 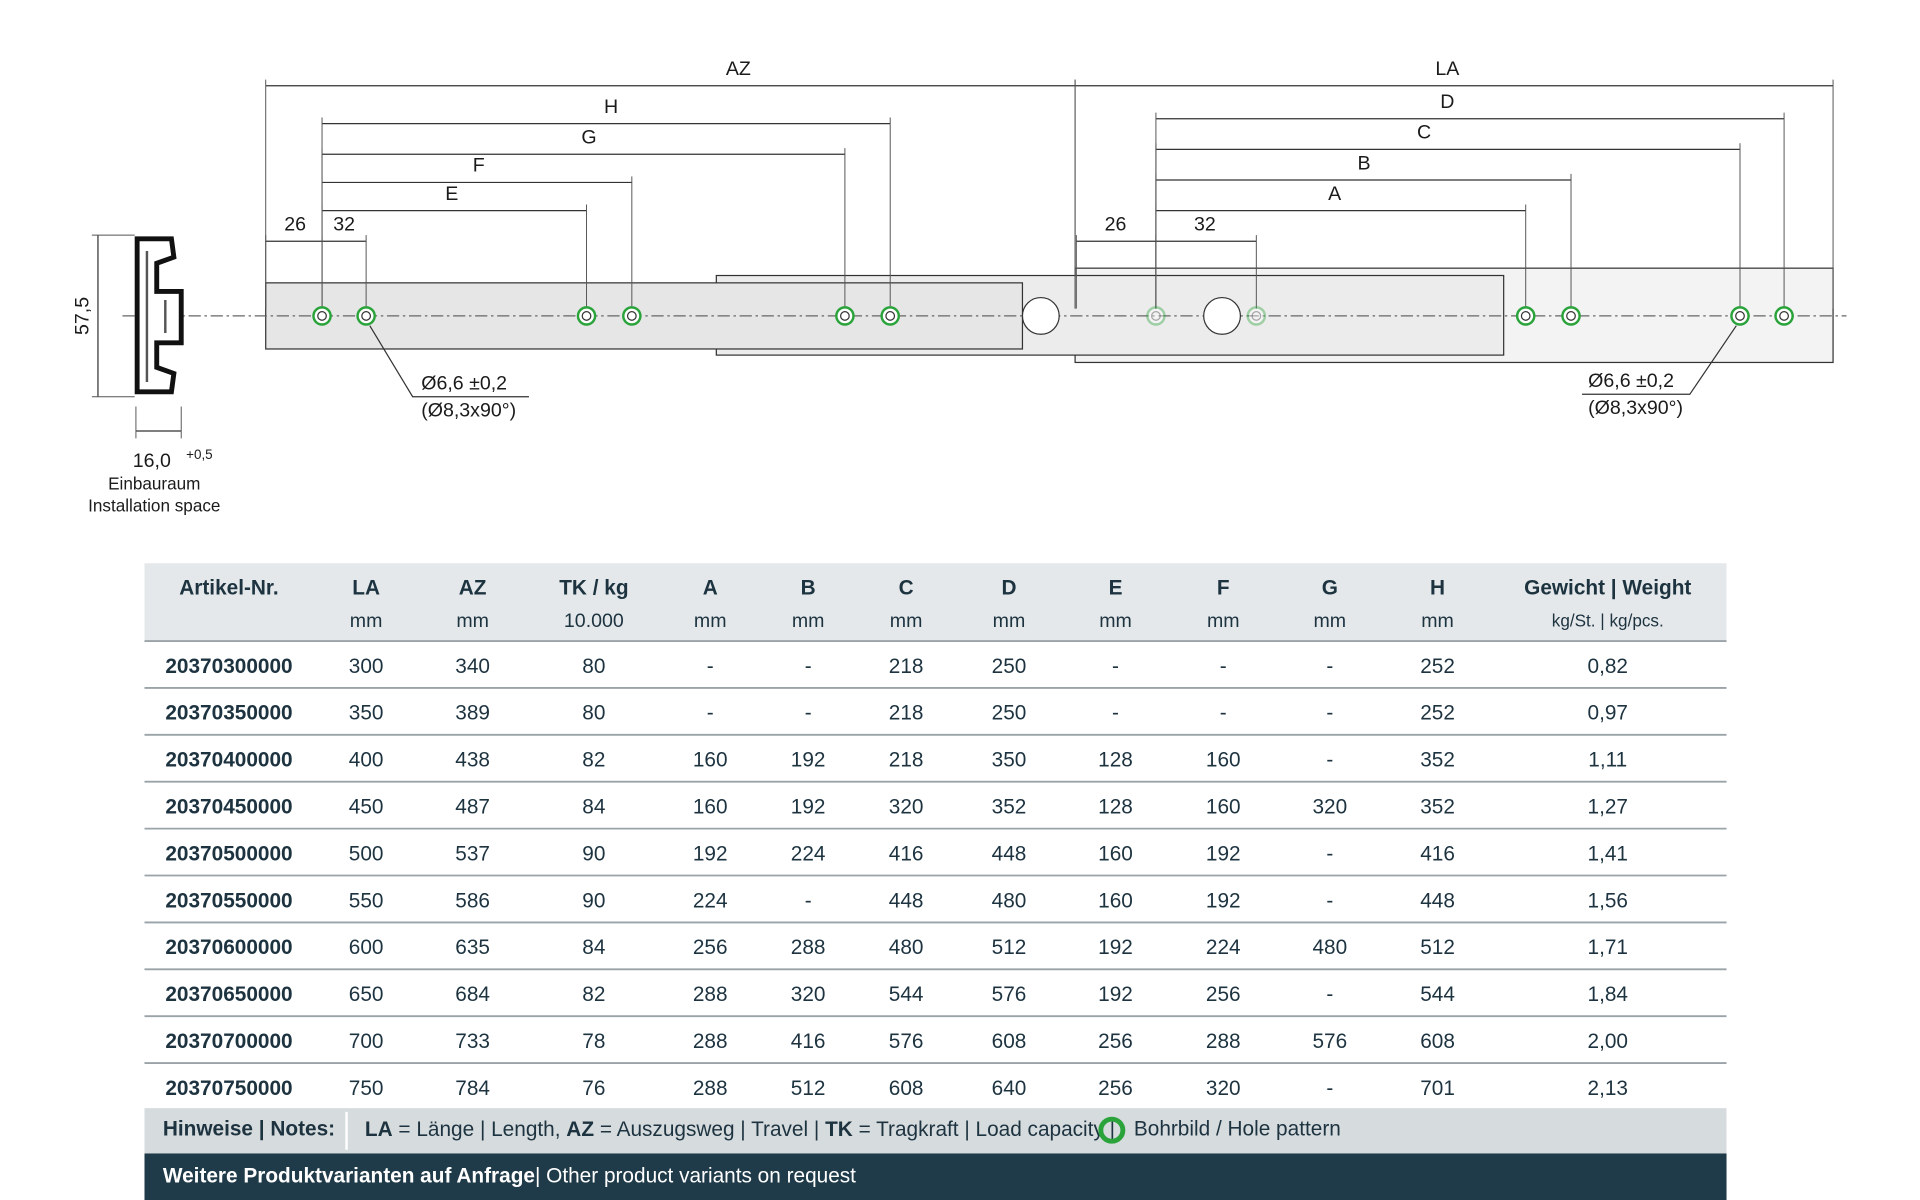 I want to click on column-header: Artikel-Nr., so click(x=228, y=587).